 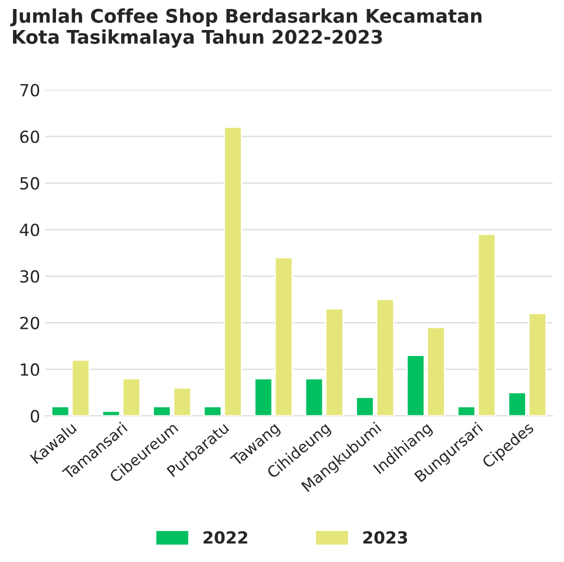 What do you see at coordinates (385, 537) in the screenshot?
I see `legend-label: 2023` at bounding box center [385, 537].